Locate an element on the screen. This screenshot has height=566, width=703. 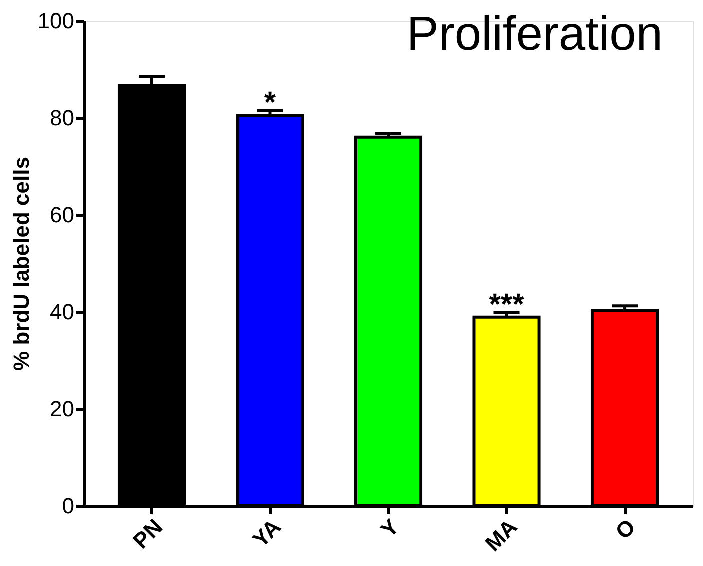
x-tick-label: O is located at coordinates (625, 529).